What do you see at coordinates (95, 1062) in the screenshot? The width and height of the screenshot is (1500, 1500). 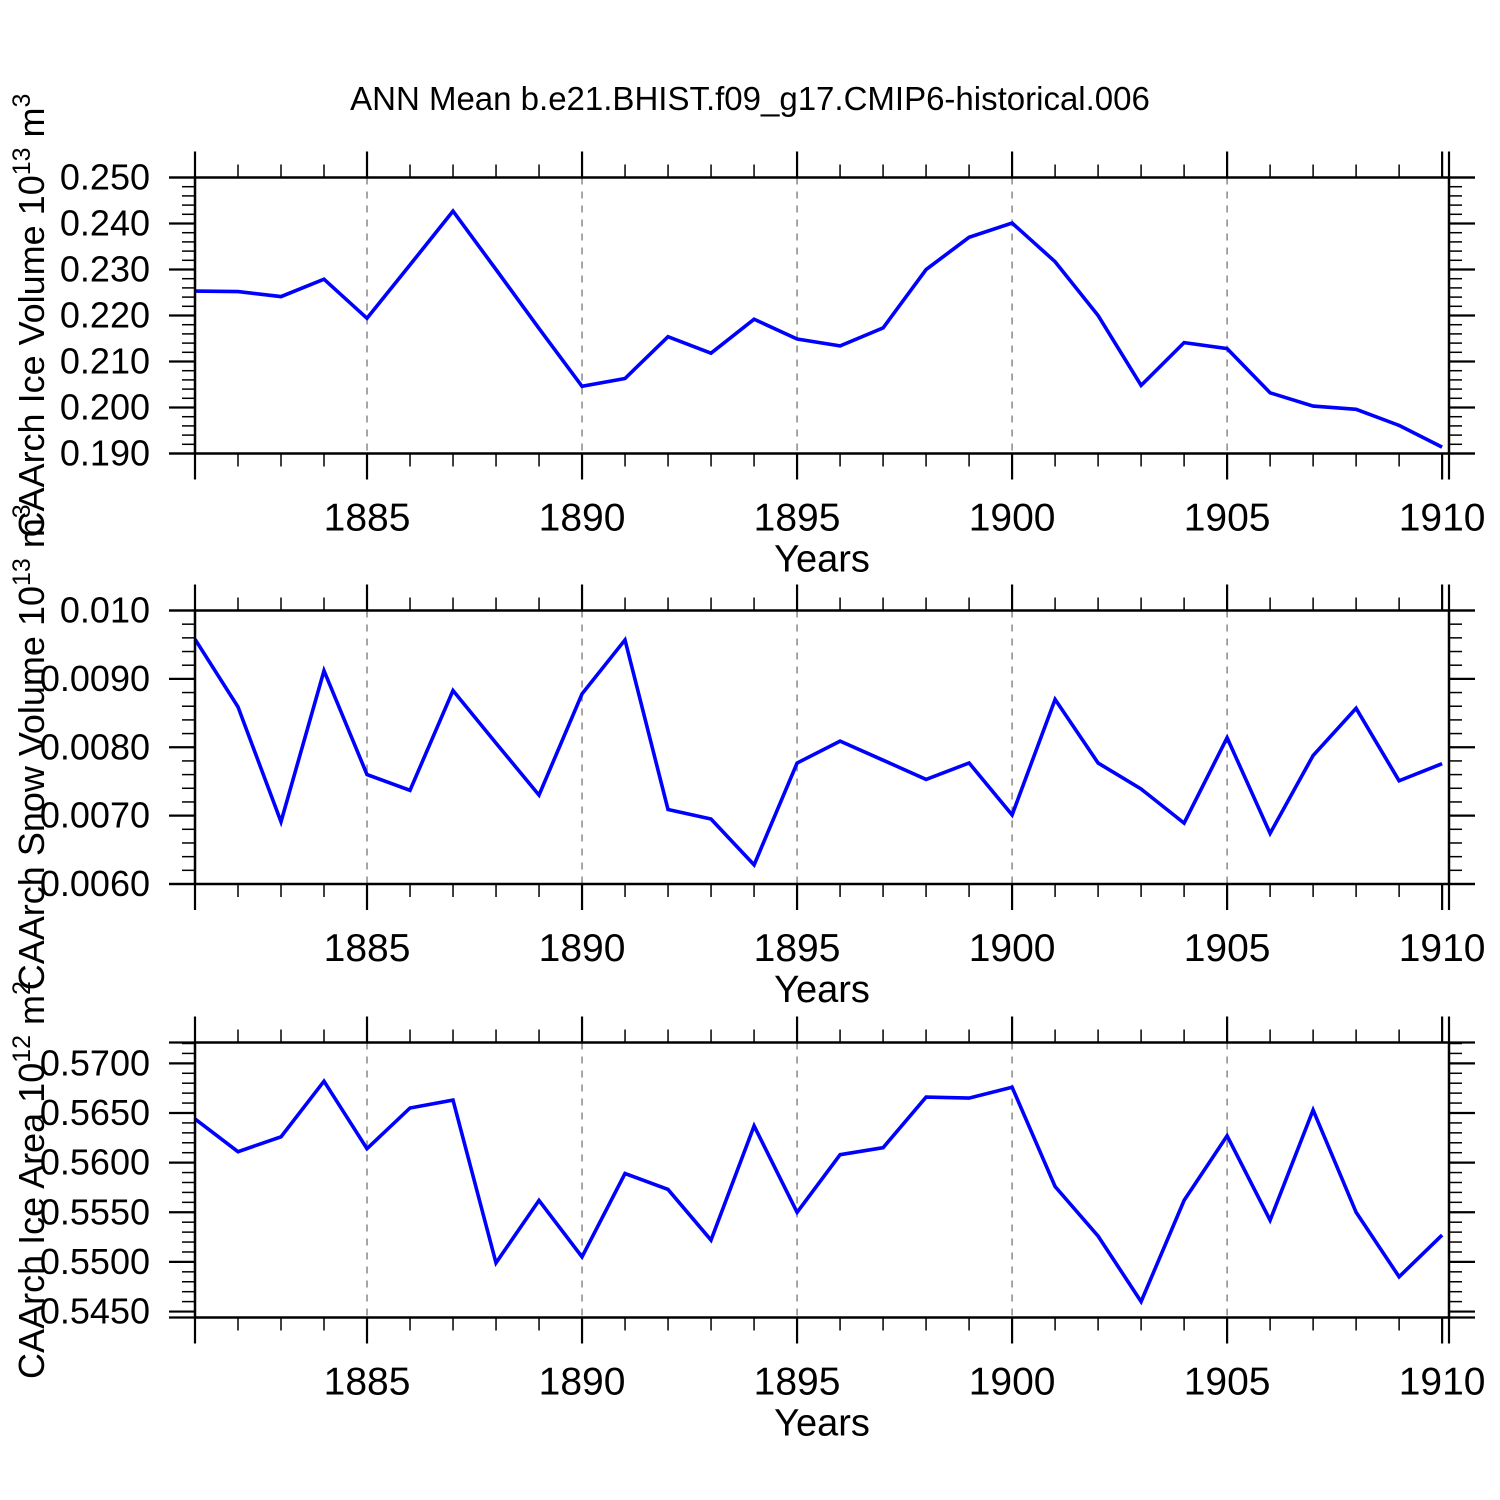 I see `y-tick-label: 0.5700` at bounding box center [95, 1062].